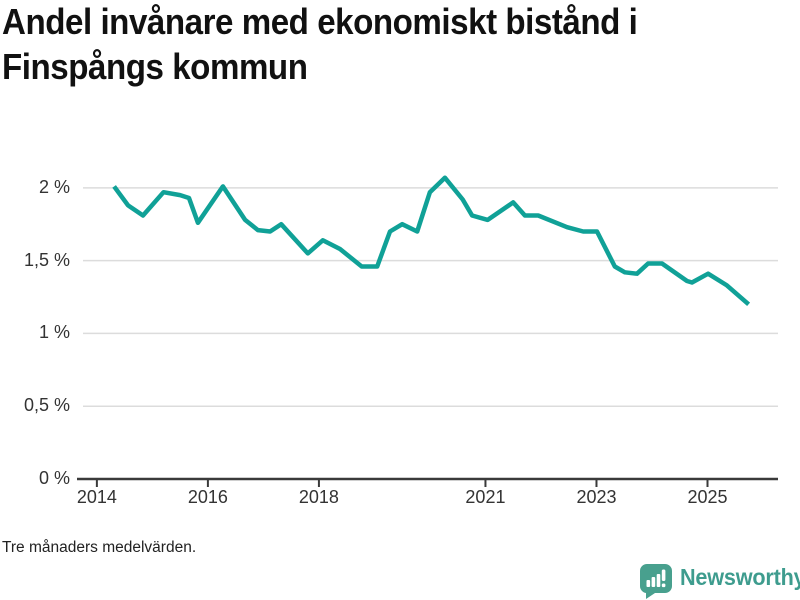 The height and width of the screenshot is (600, 800). I want to click on y-axis-tick-label: 0,5 %, so click(46, 405).